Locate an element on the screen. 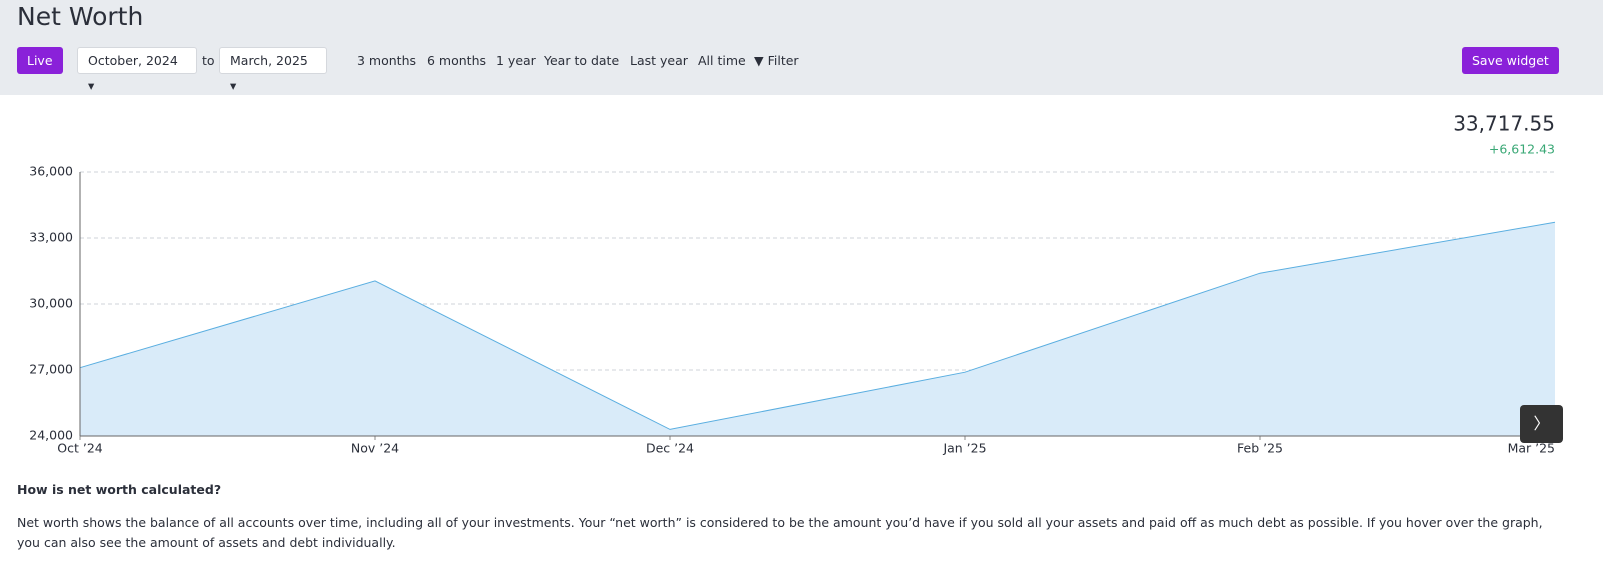 The width and height of the screenshot is (1603, 588). x-tick-label: Mar ’25 is located at coordinates (1531, 448).